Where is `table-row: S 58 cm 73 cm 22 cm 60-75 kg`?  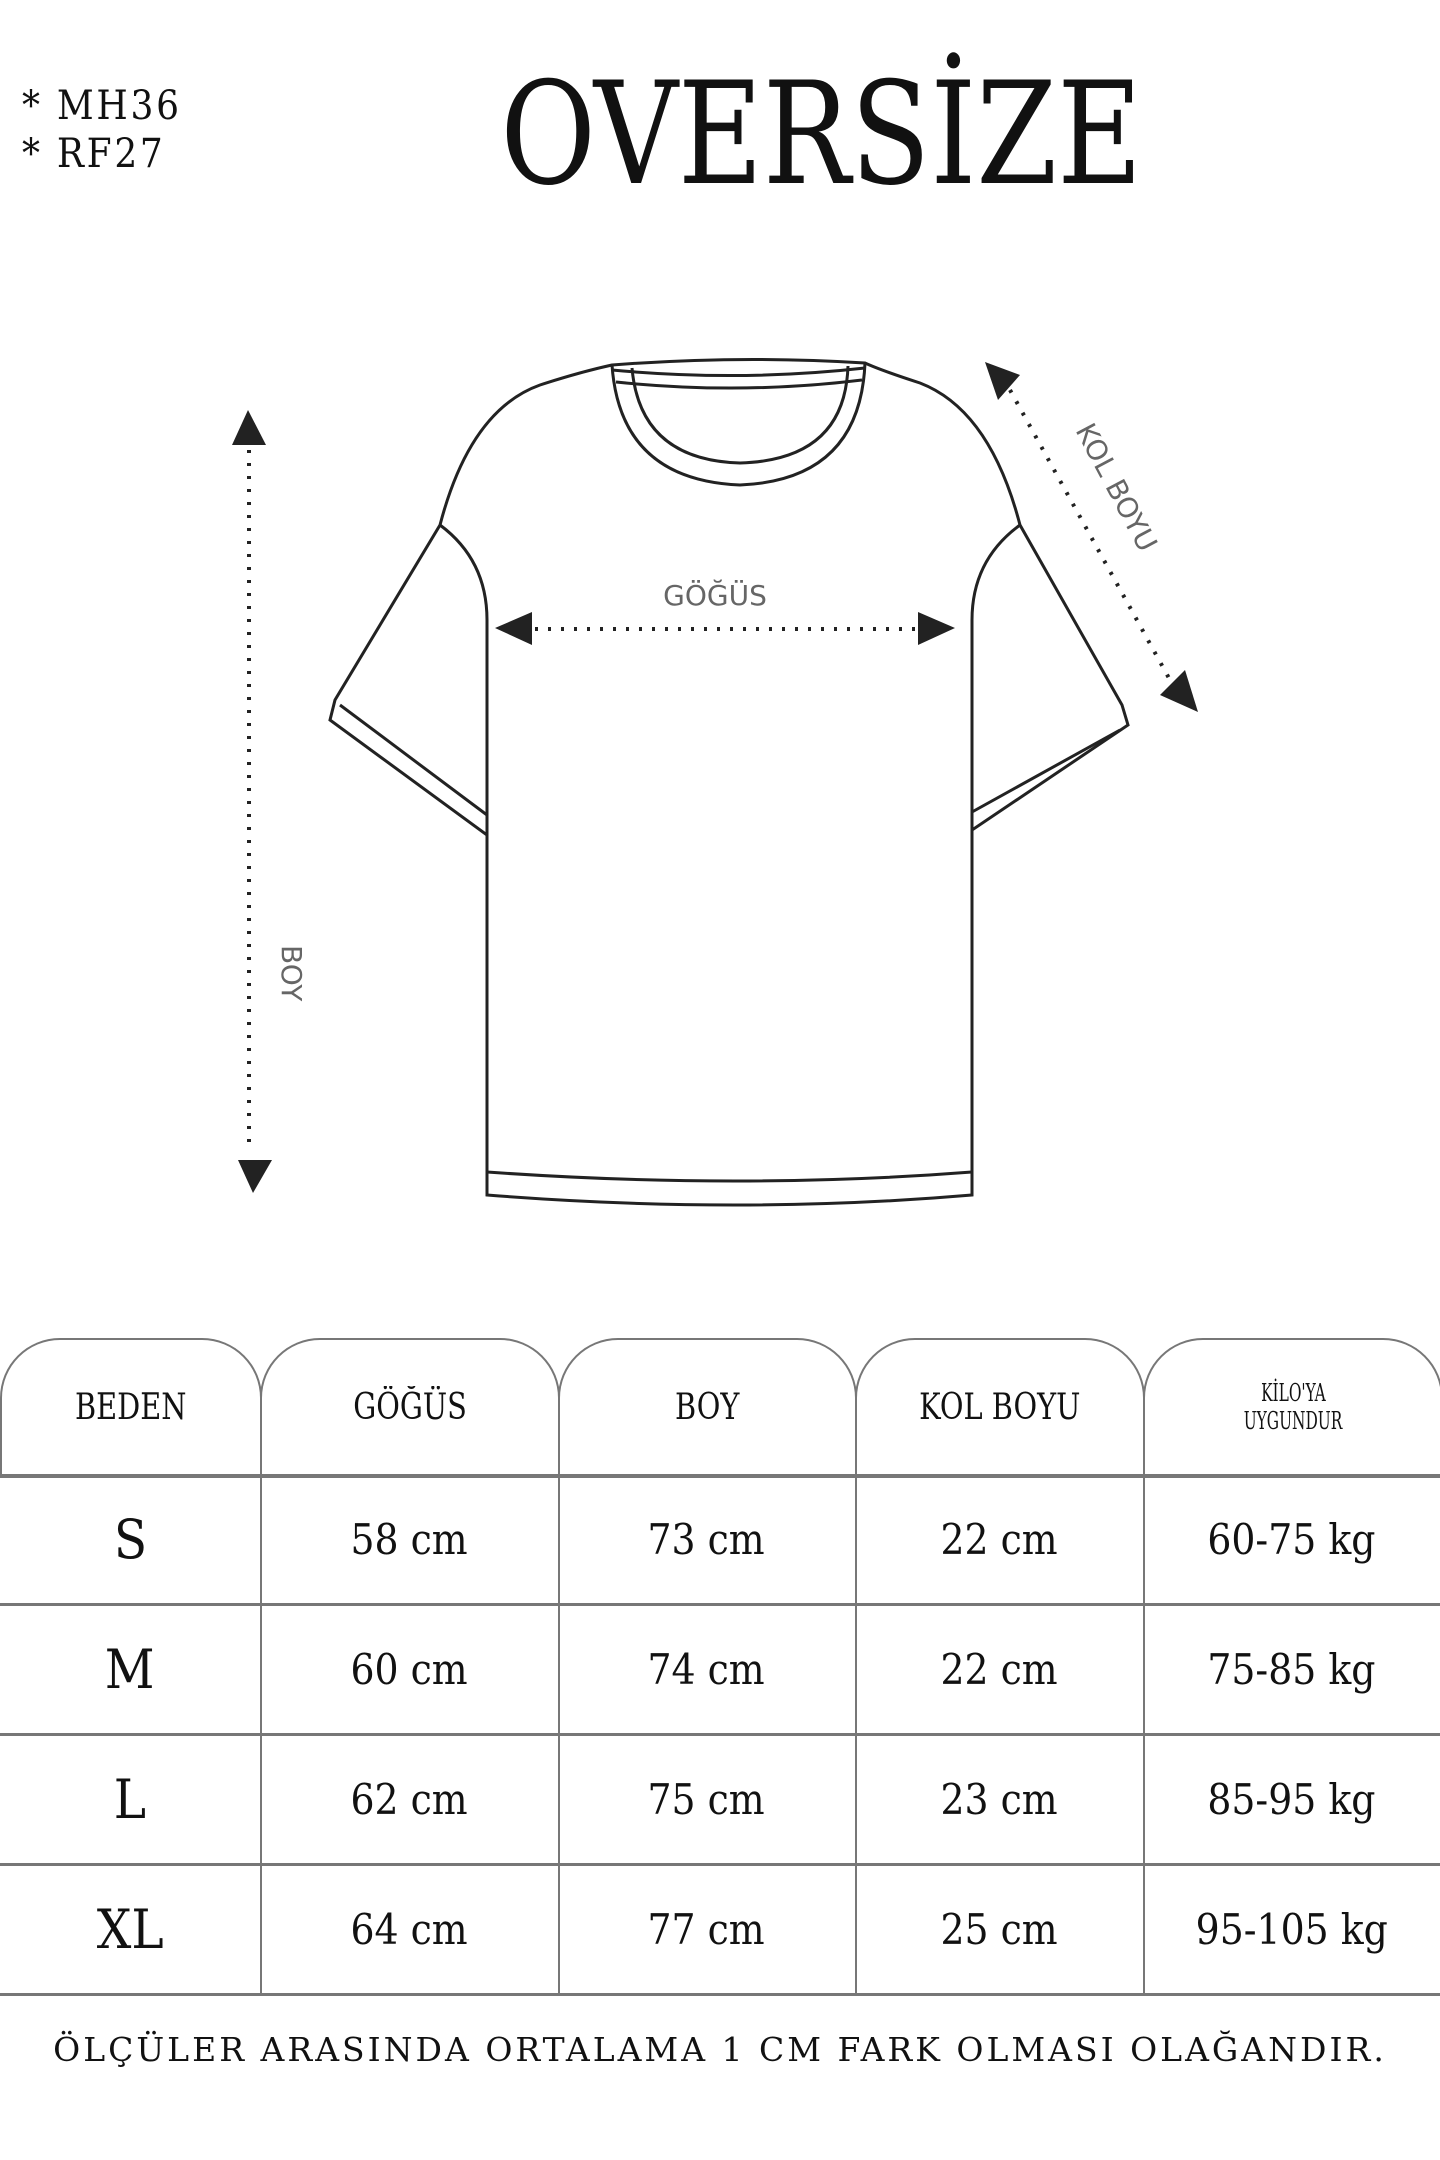
table-row: S 58 cm 73 cm 22 cm 60-75 kg is located at coordinates (720, 1541).